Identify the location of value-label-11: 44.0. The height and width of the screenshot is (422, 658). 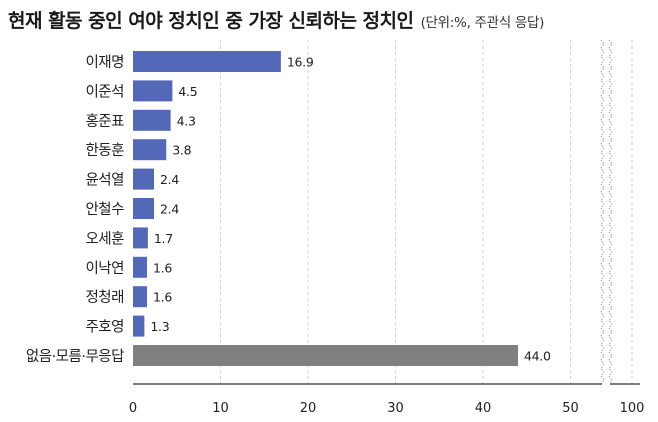
(537, 356).